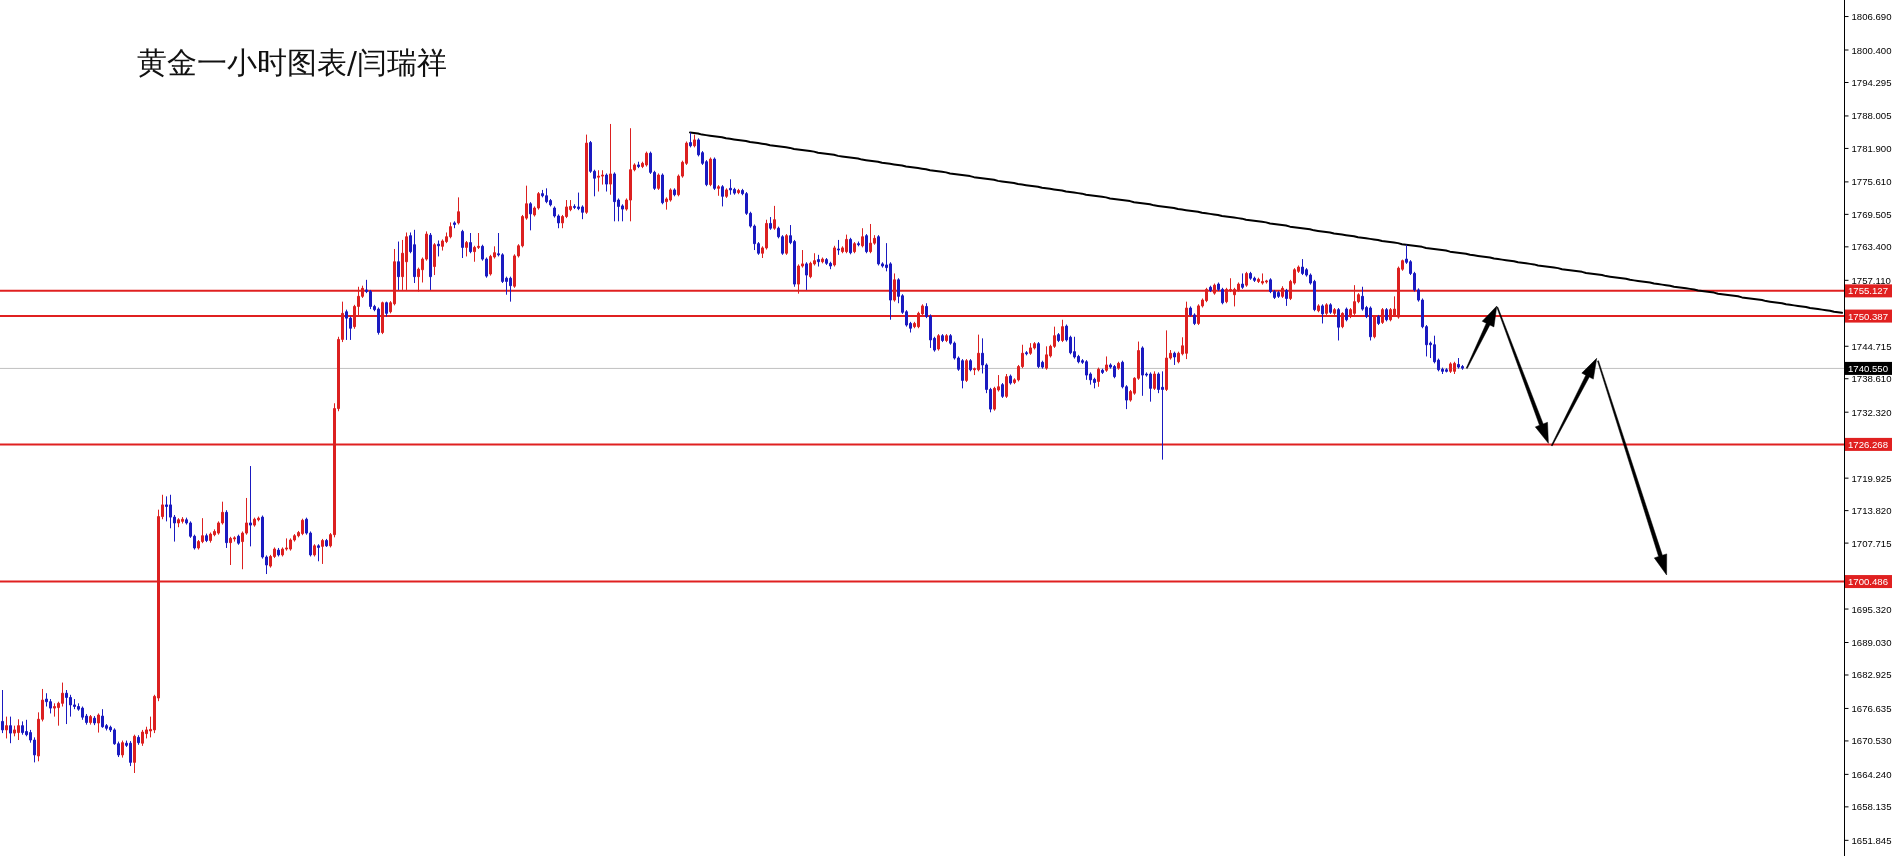  What do you see at coordinates (1871, 148) in the screenshot?
I see `y-tick-label: 1781.900` at bounding box center [1871, 148].